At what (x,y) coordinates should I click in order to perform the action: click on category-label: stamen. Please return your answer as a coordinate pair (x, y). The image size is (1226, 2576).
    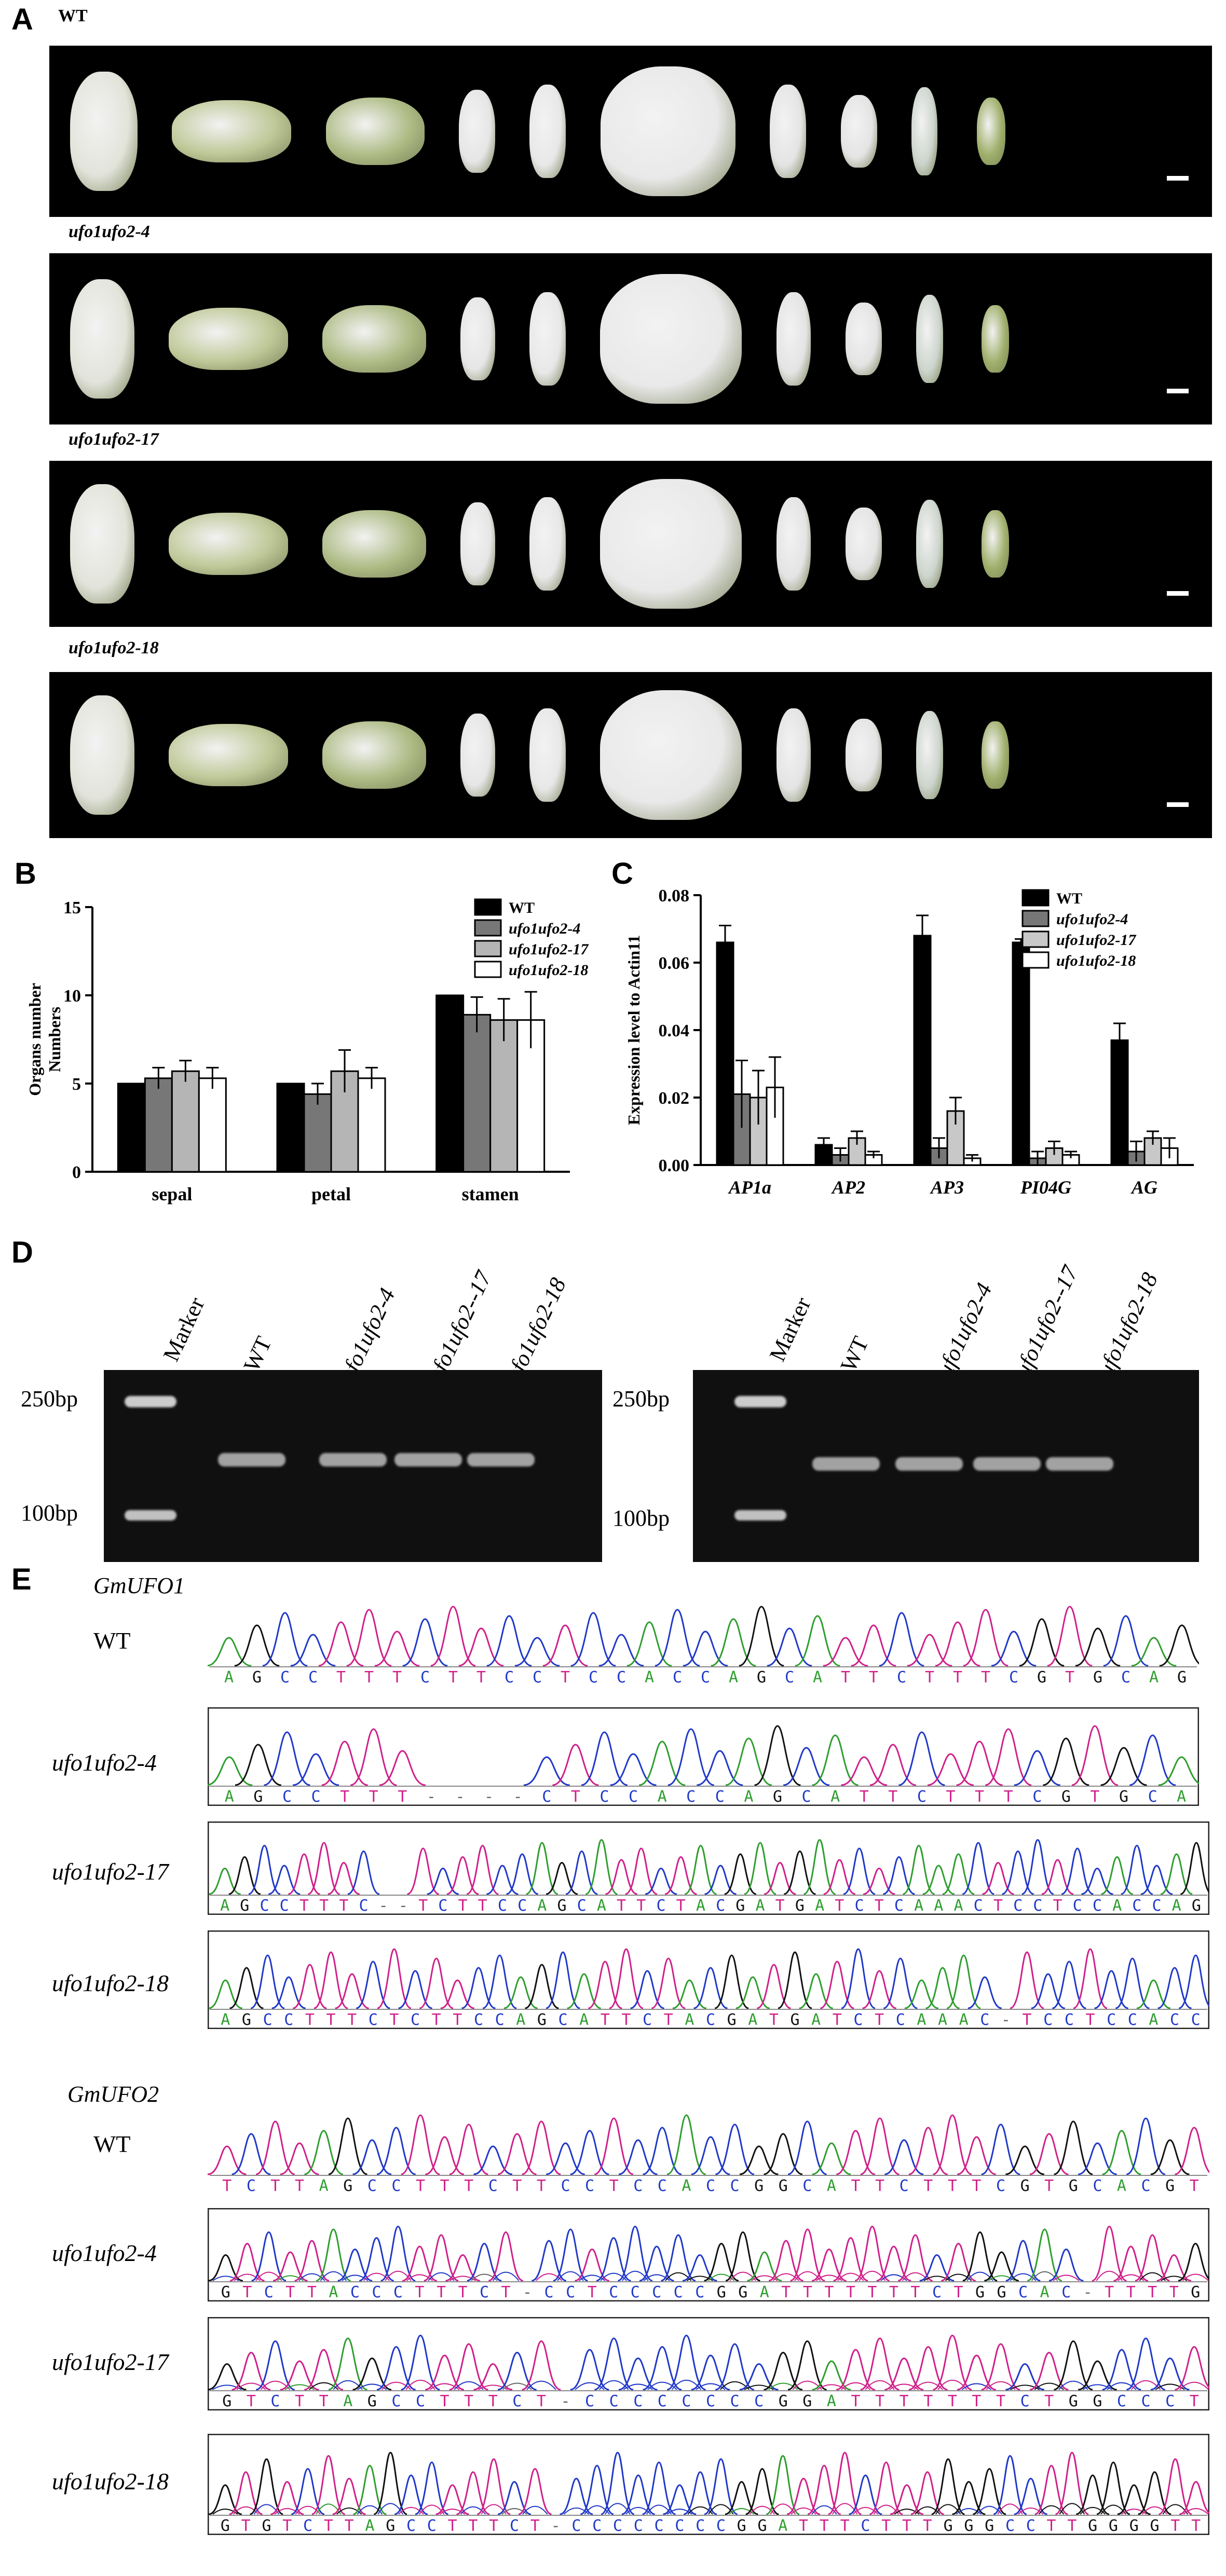
    Looking at the image, I should click on (490, 1194).